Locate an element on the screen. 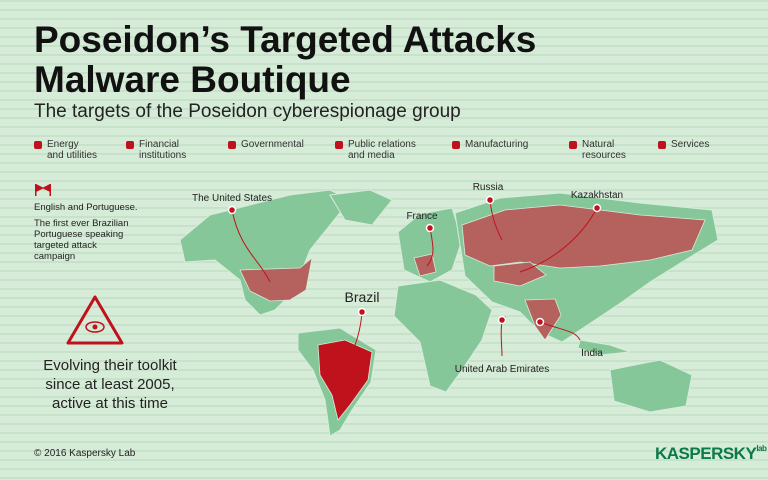 The width and height of the screenshot is (768, 480). africa is located at coordinates (443, 336).